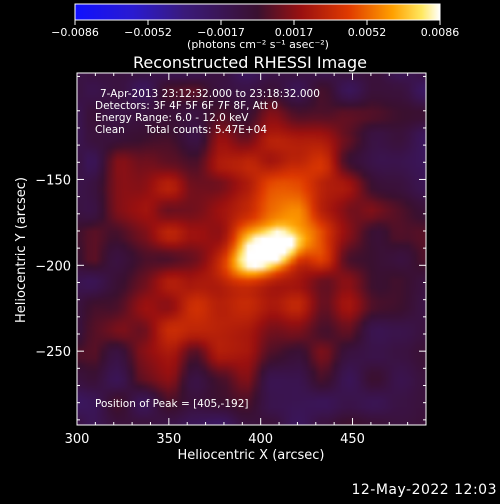  I want to click on x-tick-label: 300, so click(77, 439).